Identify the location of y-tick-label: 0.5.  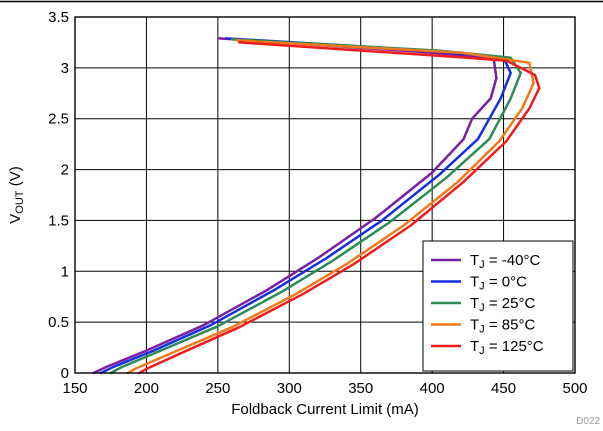
(58, 322).